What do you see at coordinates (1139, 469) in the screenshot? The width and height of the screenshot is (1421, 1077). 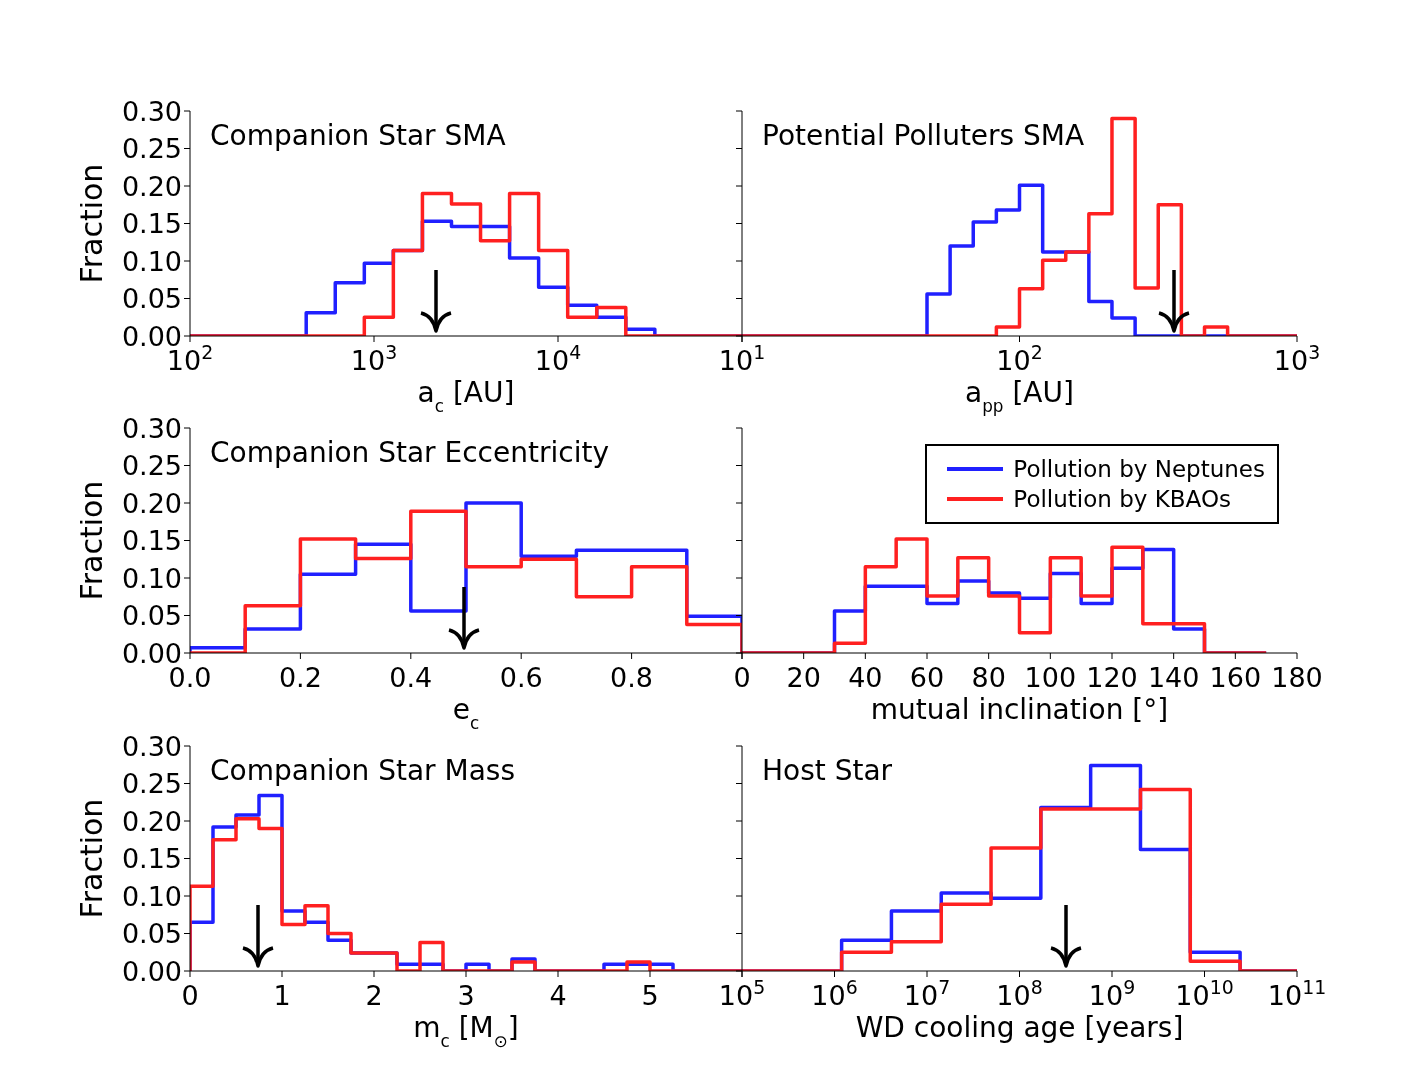 I see `legend-label: Pollution by Neptunes` at bounding box center [1139, 469].